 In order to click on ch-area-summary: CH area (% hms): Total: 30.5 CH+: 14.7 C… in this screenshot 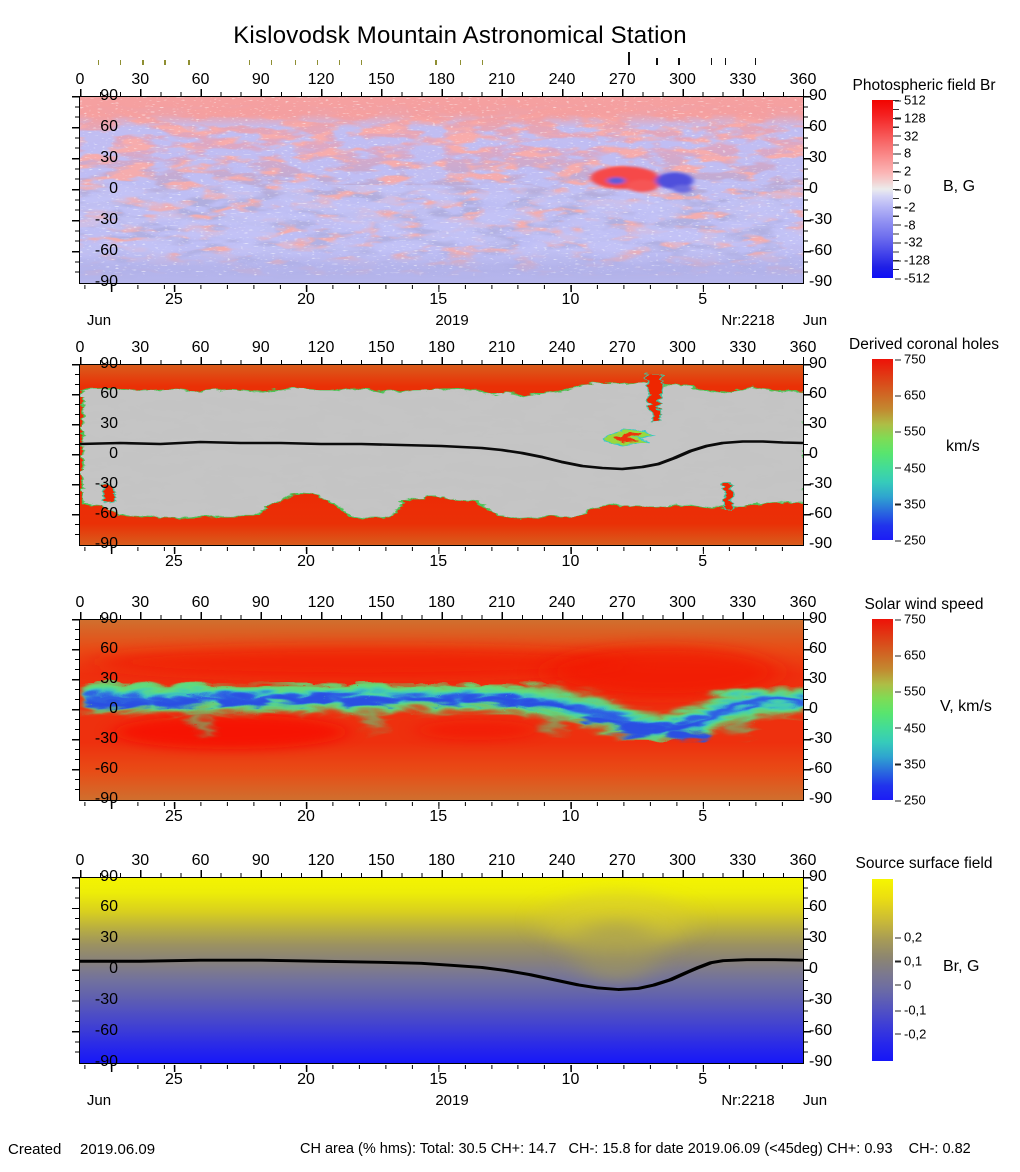, I will do `click(635, 1149)`.